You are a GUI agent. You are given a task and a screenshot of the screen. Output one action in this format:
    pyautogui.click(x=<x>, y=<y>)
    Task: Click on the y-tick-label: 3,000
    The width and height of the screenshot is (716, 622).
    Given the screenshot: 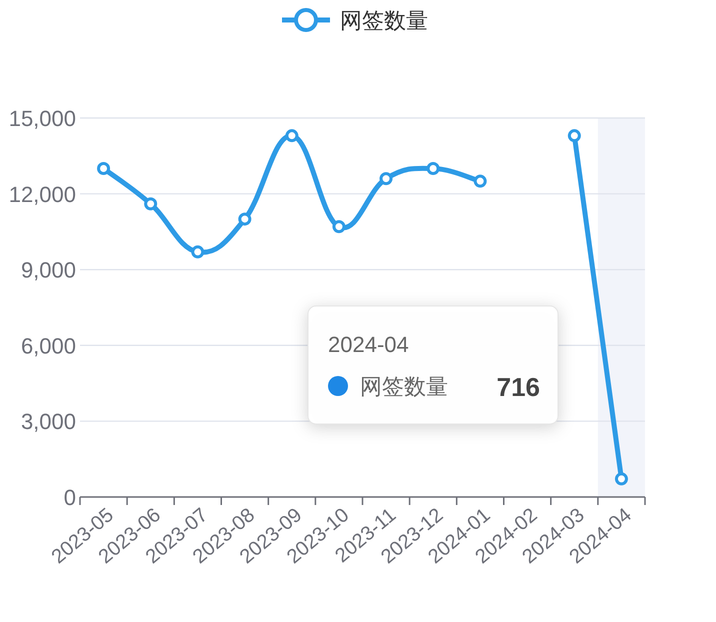 What is the action you would take?
    pyautogui.click(x=48, y=421)
    